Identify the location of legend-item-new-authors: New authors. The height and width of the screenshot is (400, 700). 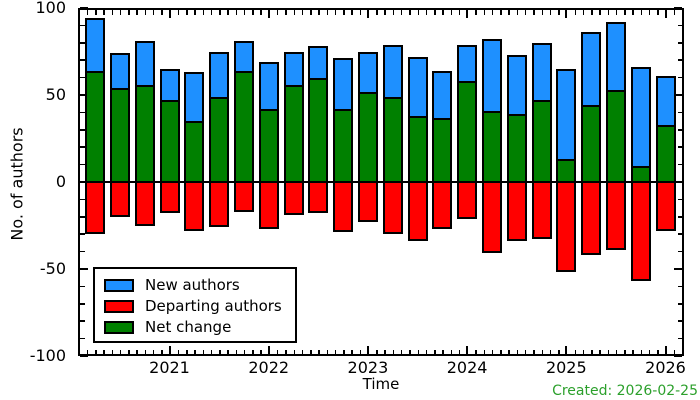
(199, 285).